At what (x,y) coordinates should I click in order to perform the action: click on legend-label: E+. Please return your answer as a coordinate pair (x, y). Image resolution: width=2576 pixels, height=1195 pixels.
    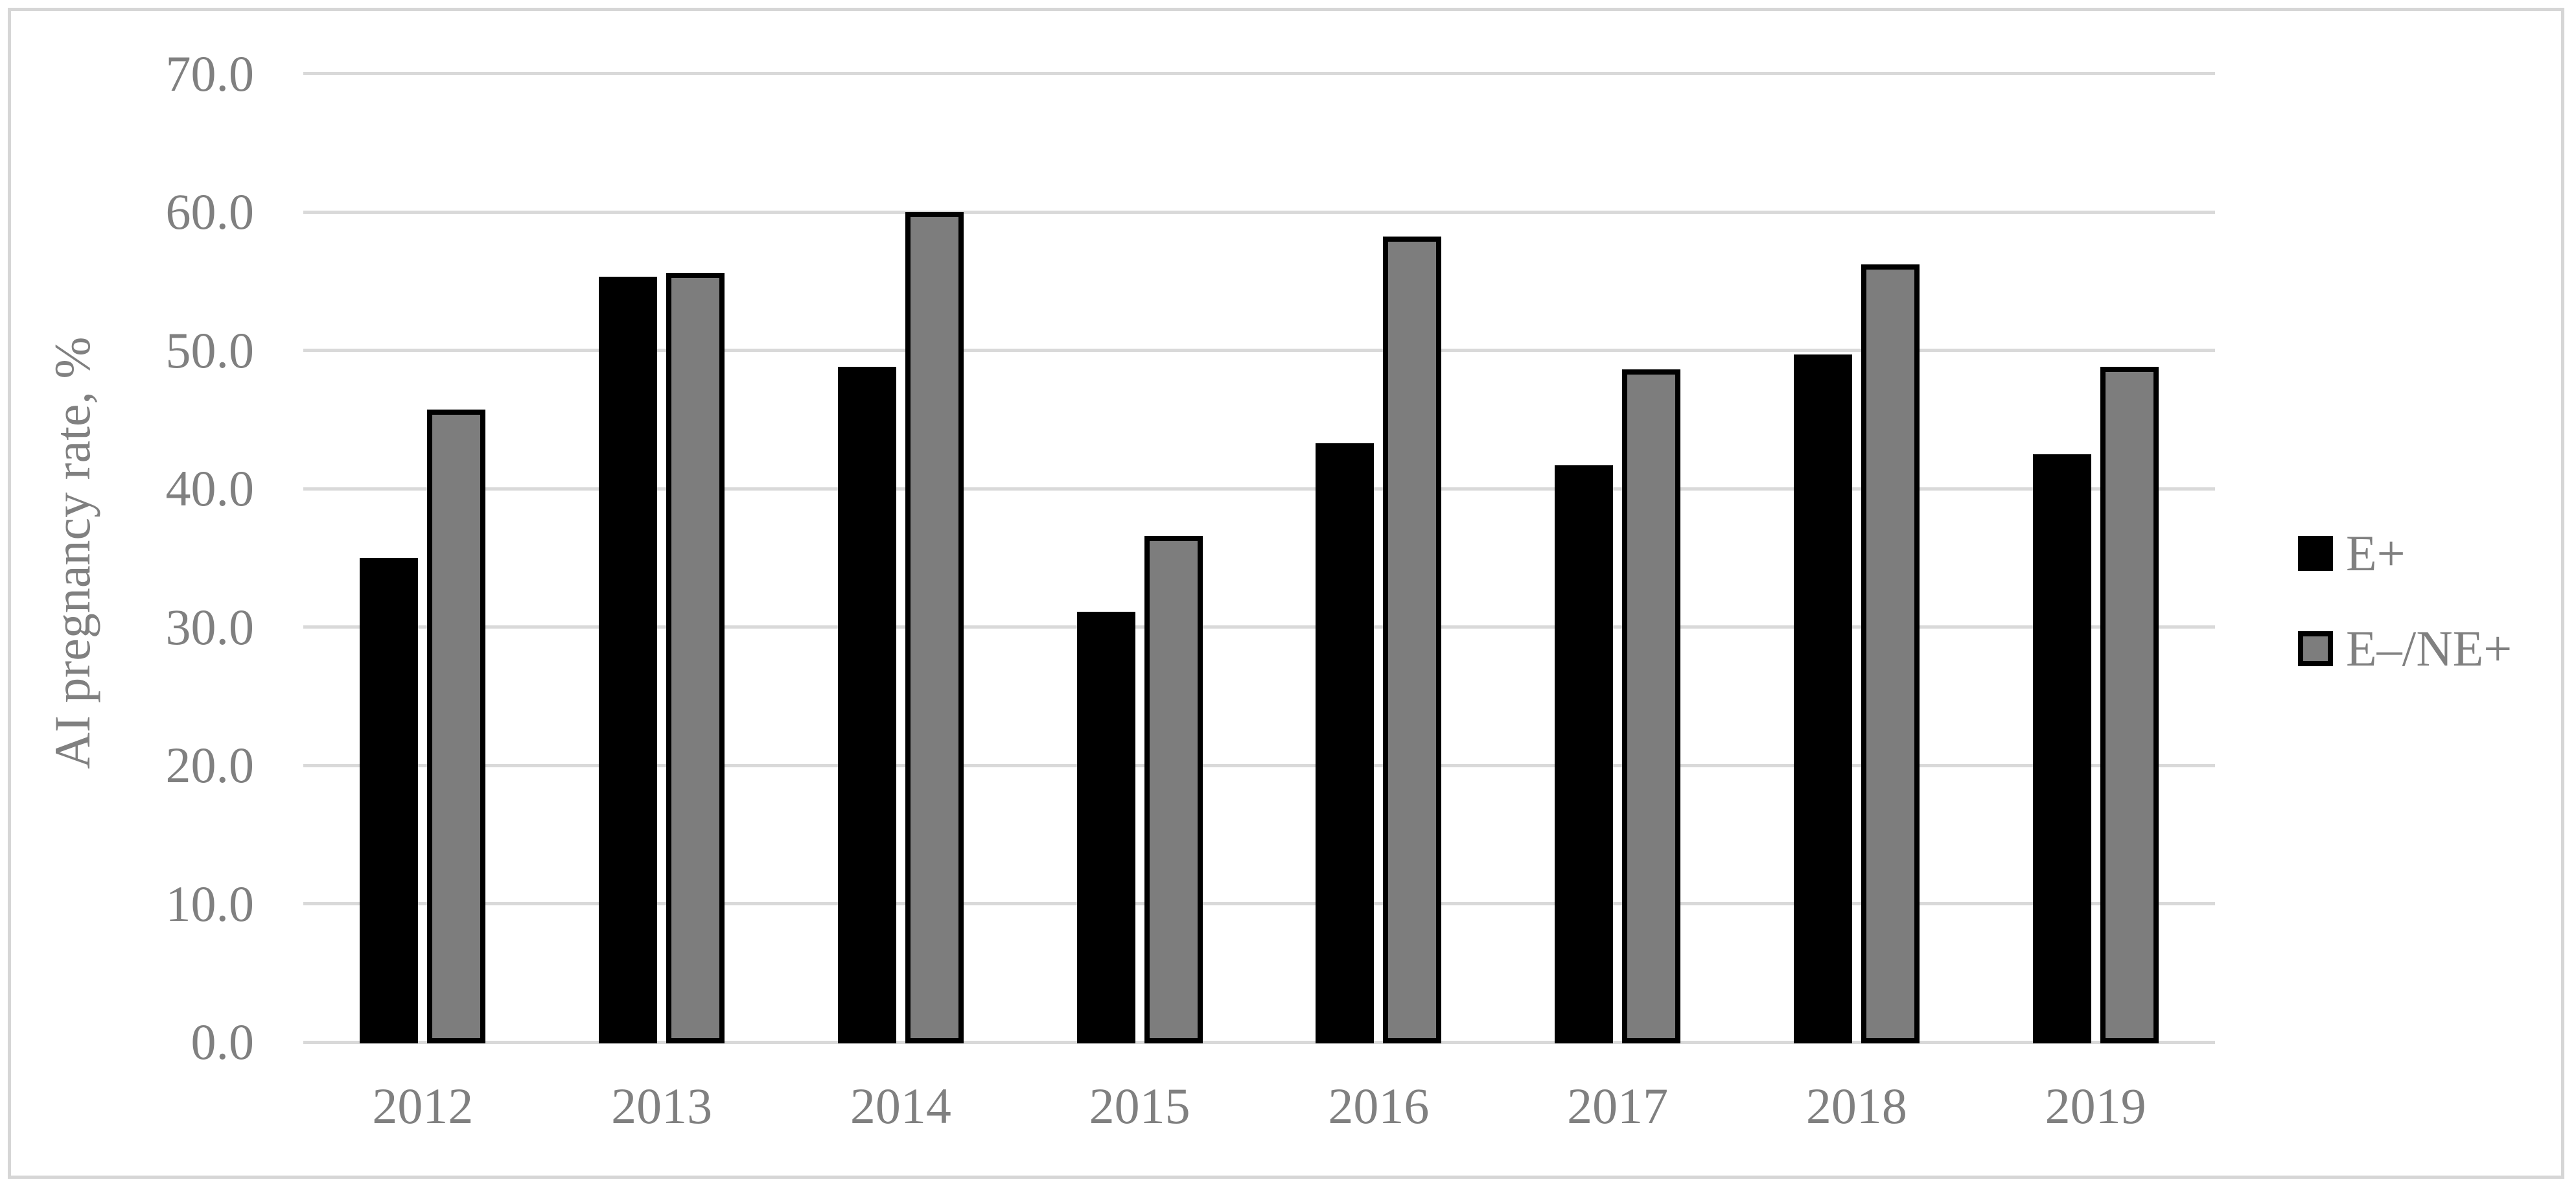
    Looking at the image, I should click on (2376, 553).